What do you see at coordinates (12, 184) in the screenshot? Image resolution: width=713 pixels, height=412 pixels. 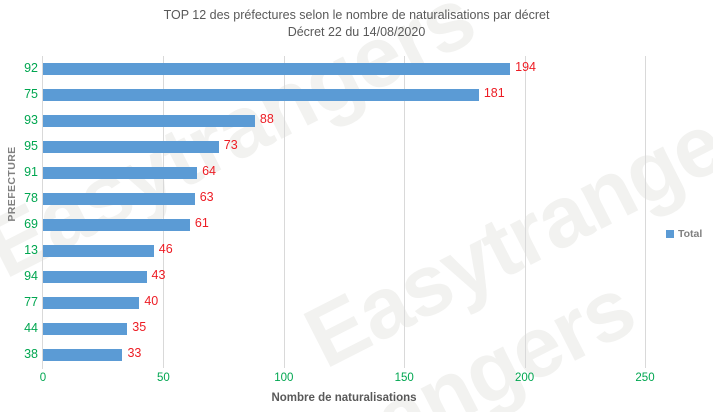 I see `y-axis-title: PREFECTURE` at bounding box center [12, 184].